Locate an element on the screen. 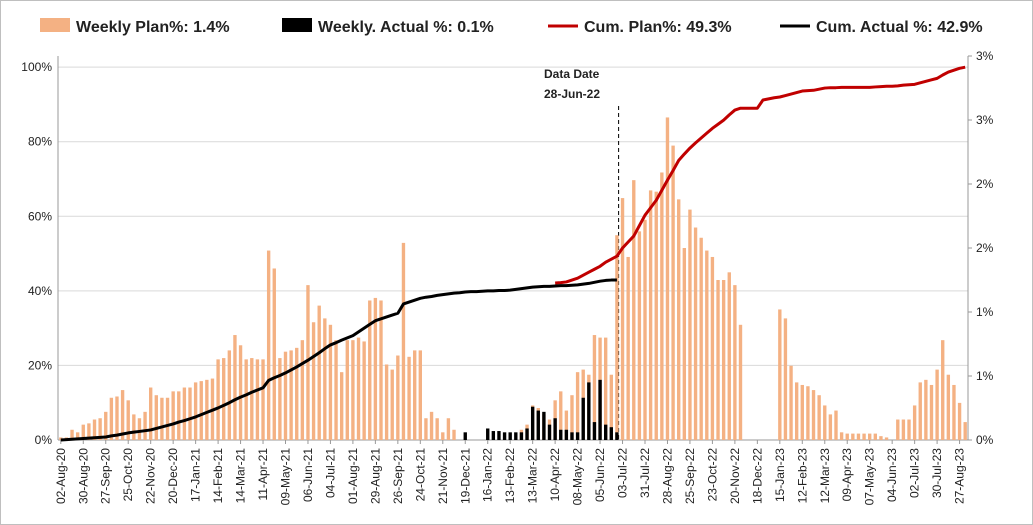 The image size is (1033, 525). y-tick-label: 60% is located at coordinates (40, 216).